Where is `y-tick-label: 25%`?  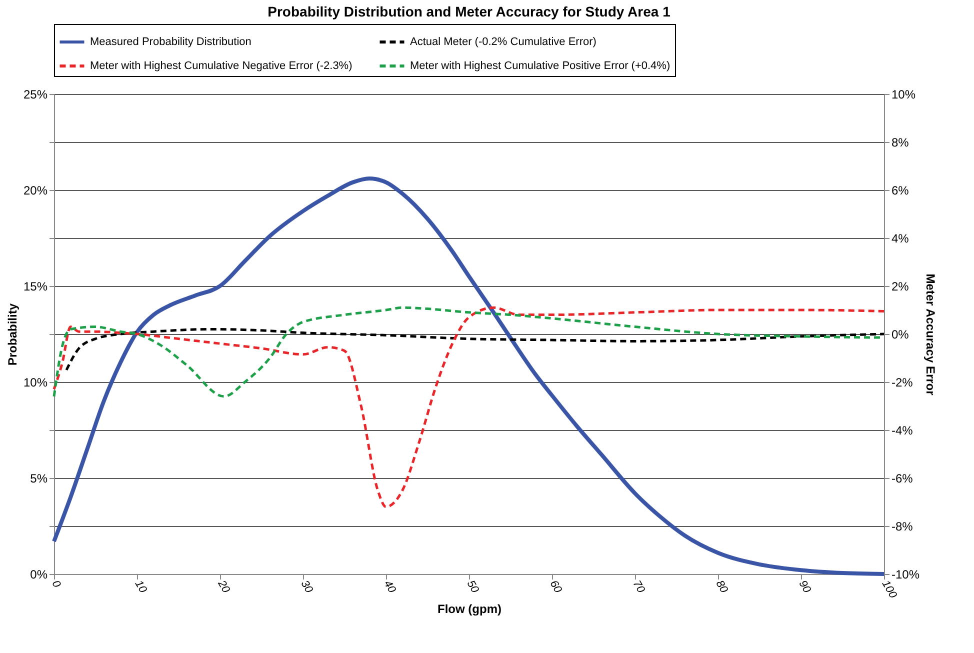
y-tick-label: 25% is located at coordinates (35, 95).